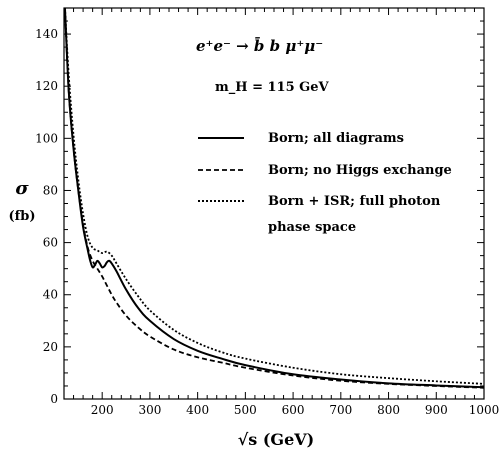 The image size is (501, 452). I want to click on y-tick-label: 20, so click(50, 347).